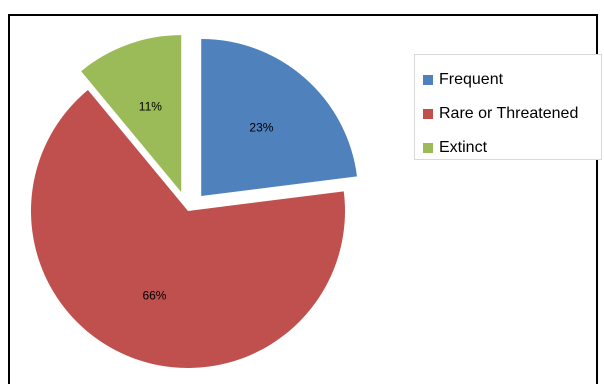 This screenshot has height=384, width=604. I want to click on slice-label-frequent: 23%, so click(261, 128).